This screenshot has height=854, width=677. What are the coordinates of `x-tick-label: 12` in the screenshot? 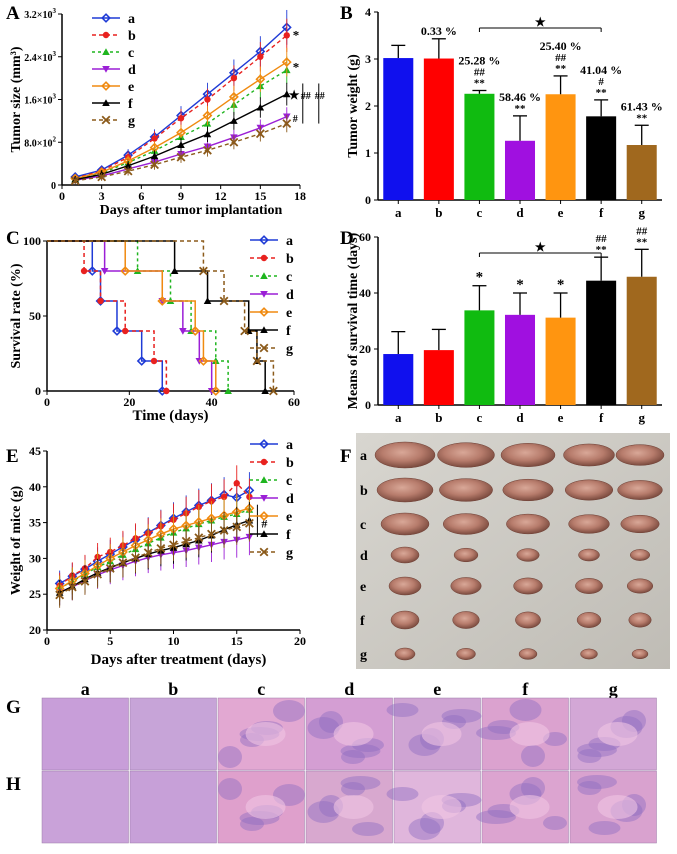 It's located at (221, 196).